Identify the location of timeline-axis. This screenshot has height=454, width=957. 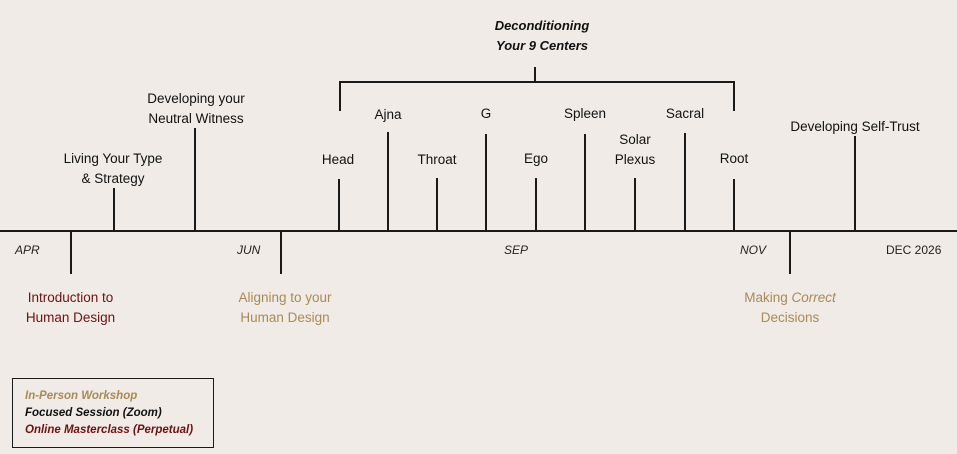
(478, 231).